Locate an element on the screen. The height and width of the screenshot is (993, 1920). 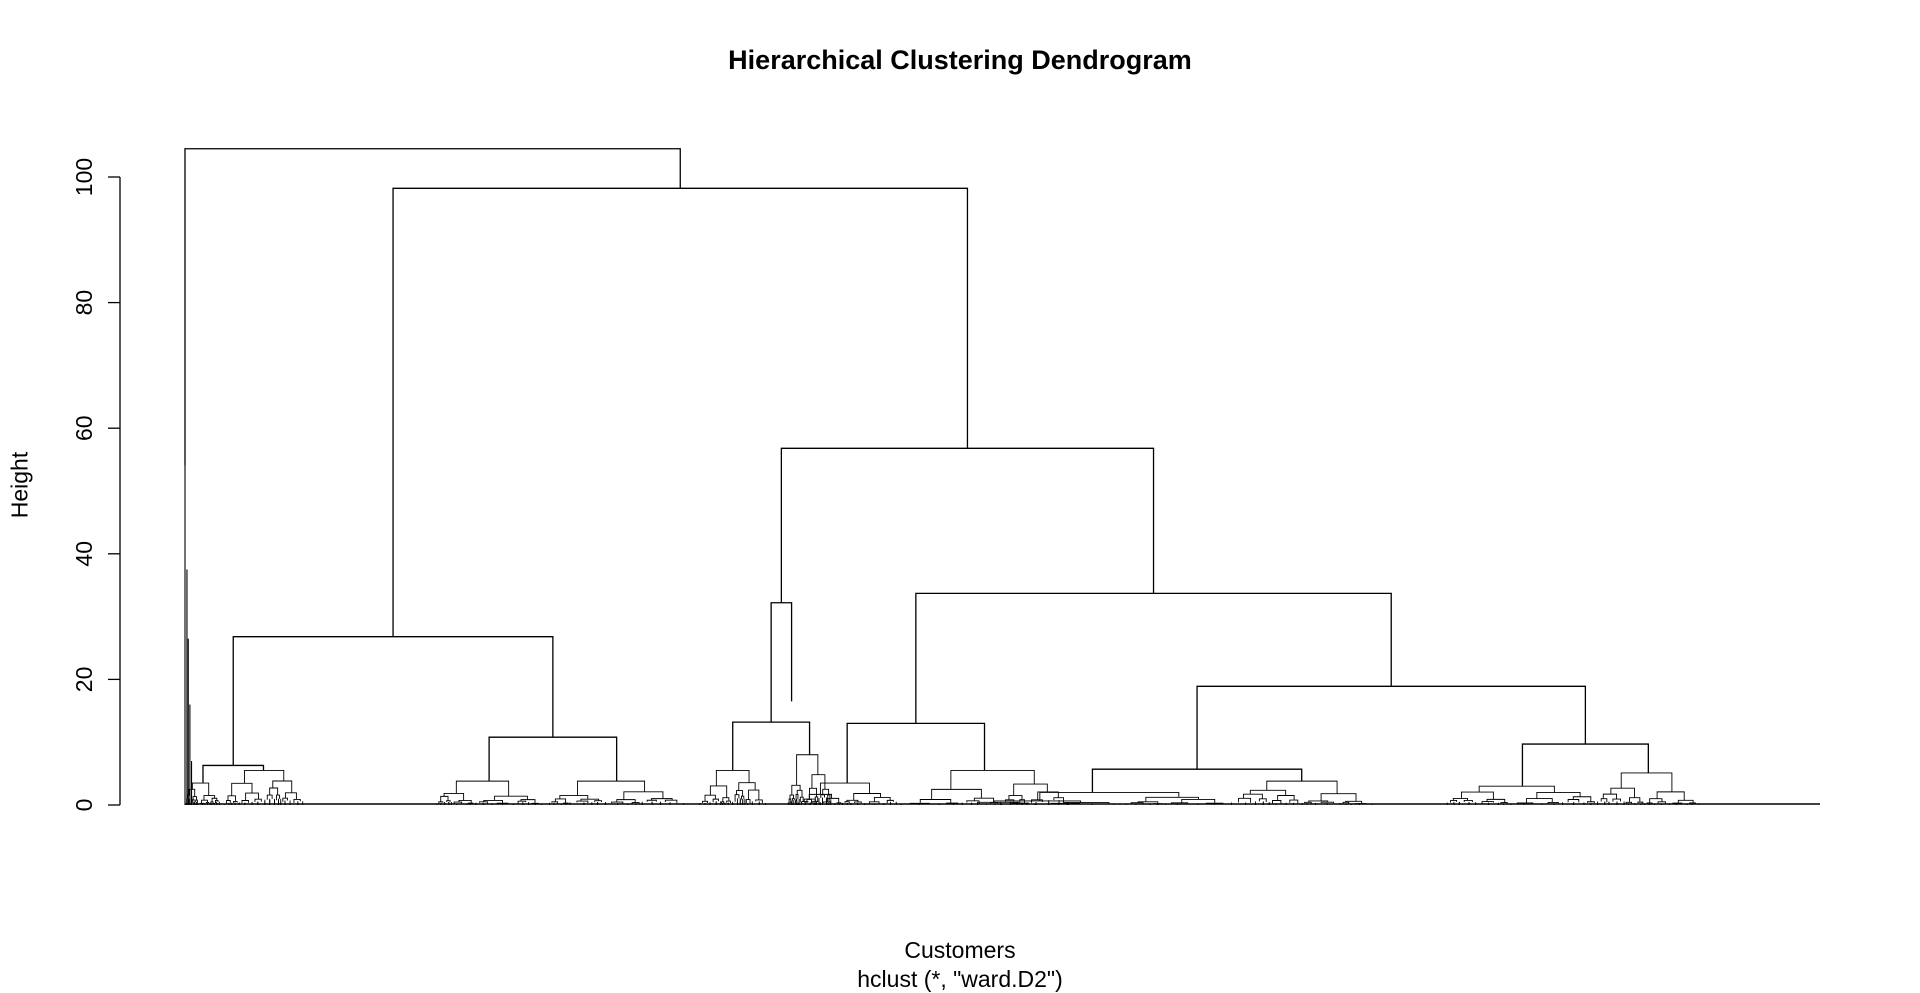
leaf-E1bR-sub is located at coordinates (818, 782).